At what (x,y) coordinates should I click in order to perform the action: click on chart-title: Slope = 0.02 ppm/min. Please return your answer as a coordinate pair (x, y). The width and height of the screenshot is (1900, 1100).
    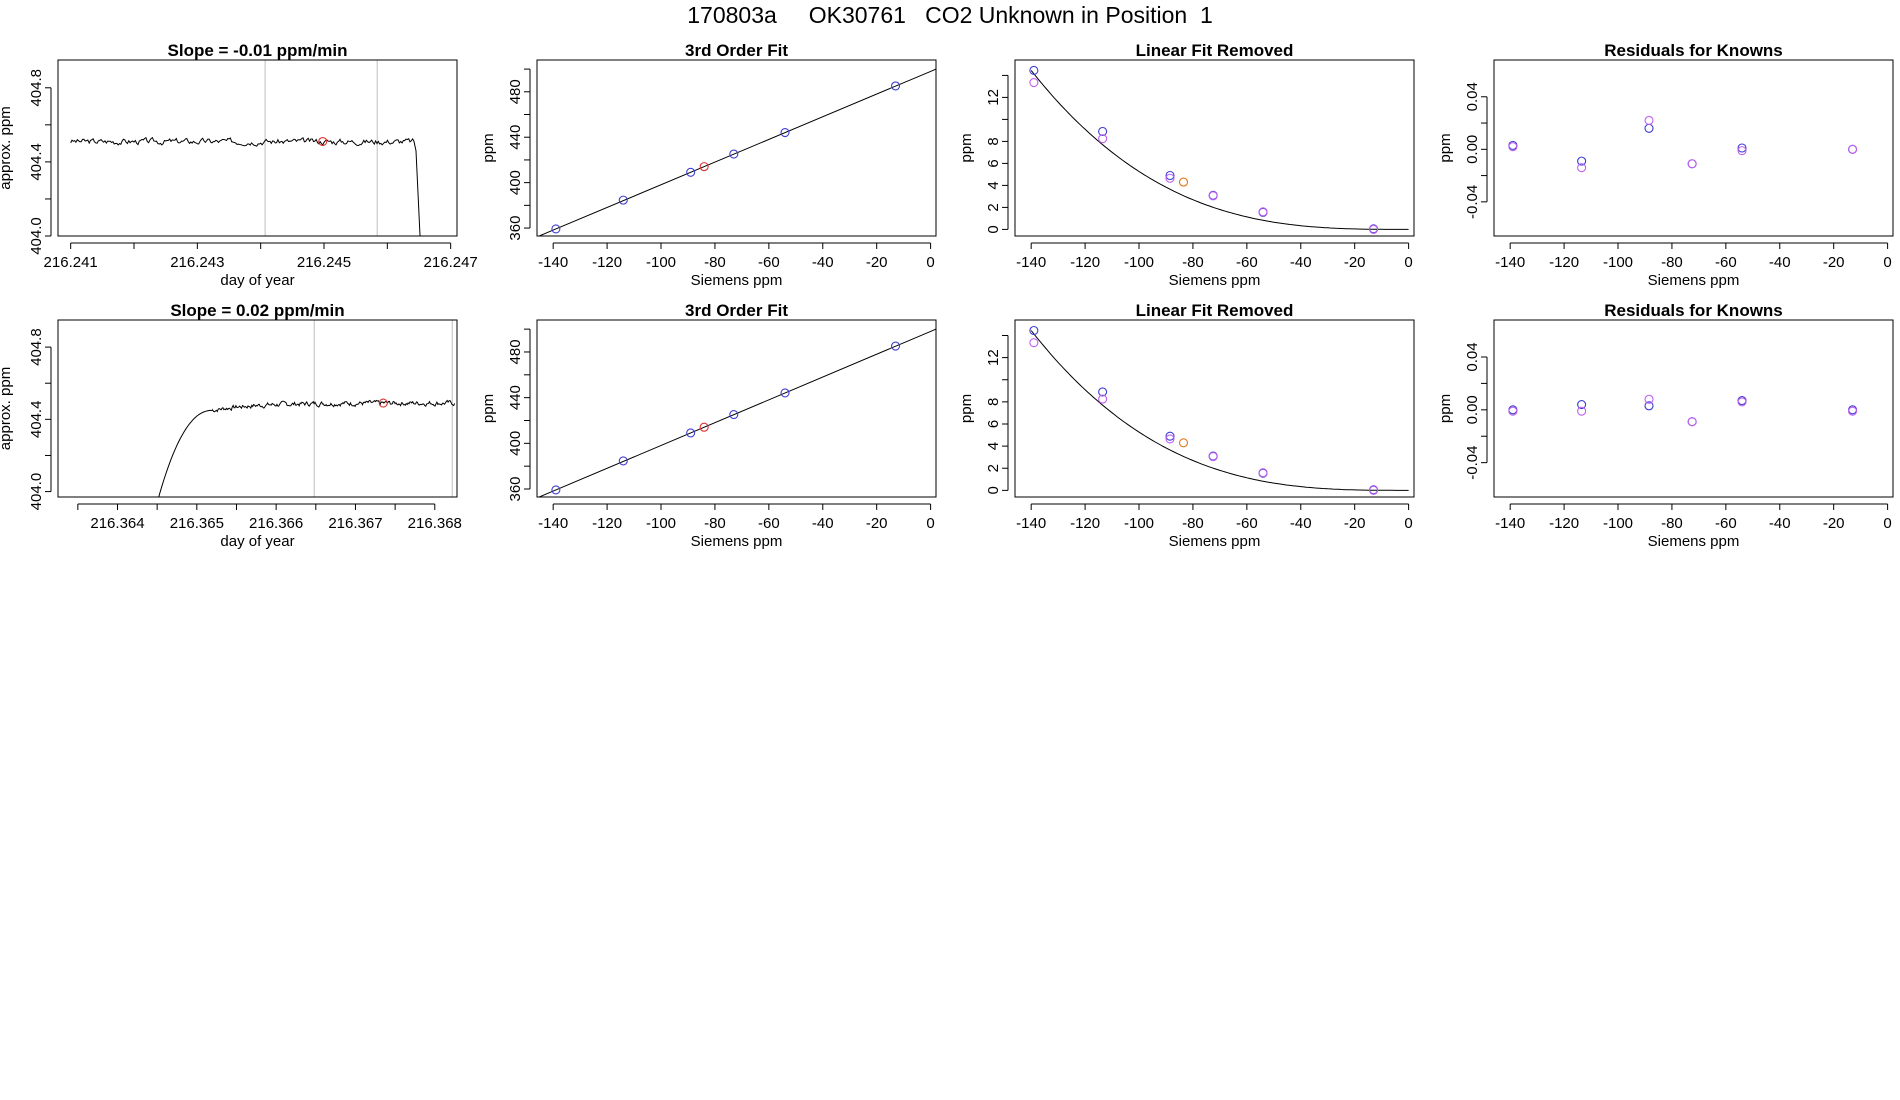
    Looking at the image, I should click on (257, 310).